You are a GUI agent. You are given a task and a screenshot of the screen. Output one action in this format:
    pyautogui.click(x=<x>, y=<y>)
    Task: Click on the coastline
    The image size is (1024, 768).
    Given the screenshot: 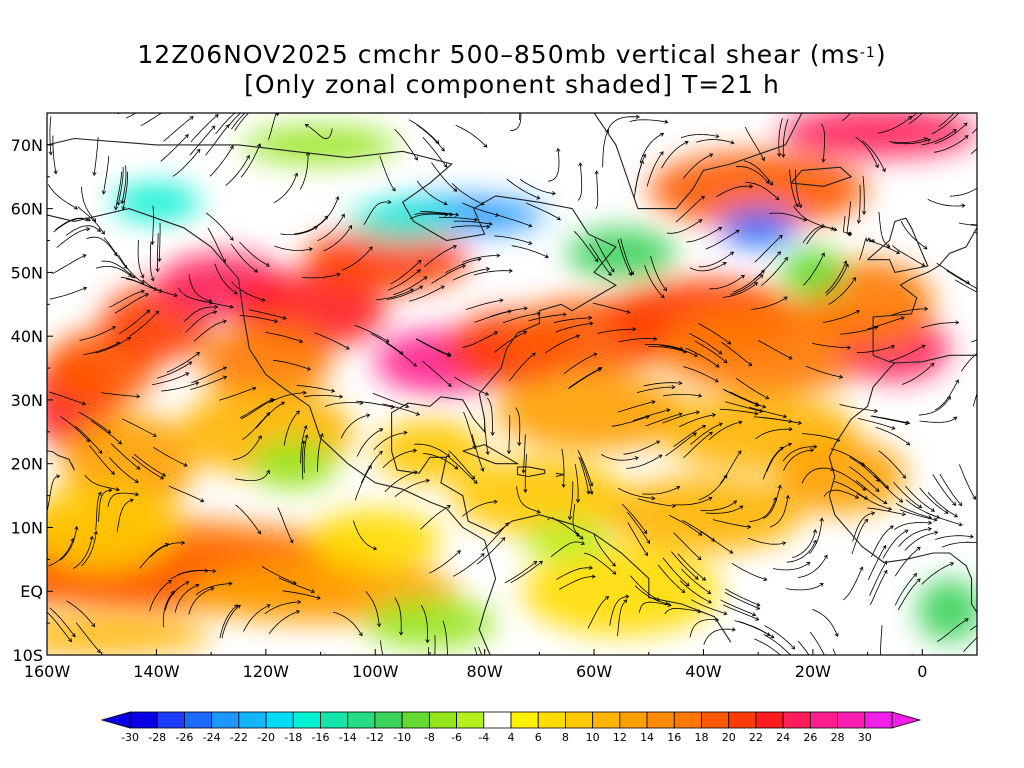 What is the action you would take?
    pyautogui.click(x=561, y=534)
    